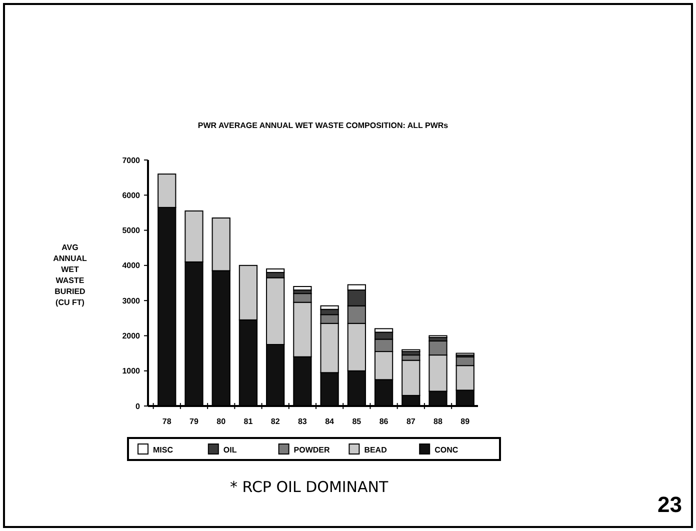 This screenshot has height=531, width=696. I want to click on text: * RCP OIL DOMINANT, so click(310, 487).